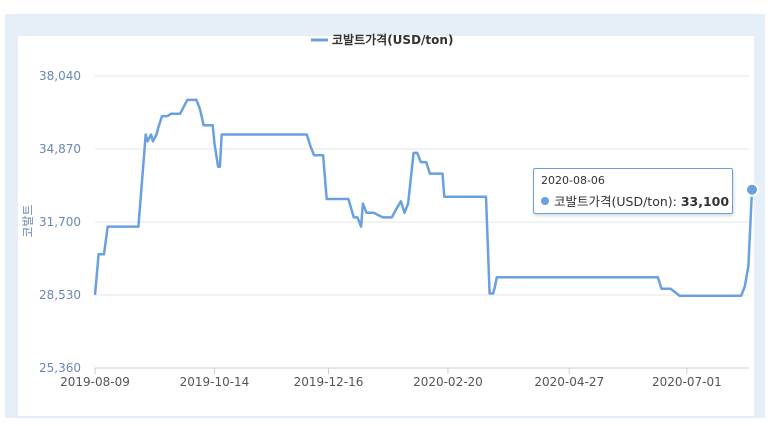 This screenshot has width=773, height=426. I want to click on tooltip-dot-icon, so click(545, 201).